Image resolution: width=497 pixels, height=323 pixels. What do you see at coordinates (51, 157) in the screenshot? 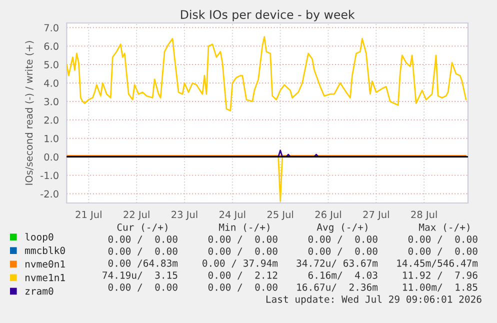
I see `y-tick-label: 0.0` at bounding box center [51, 157].